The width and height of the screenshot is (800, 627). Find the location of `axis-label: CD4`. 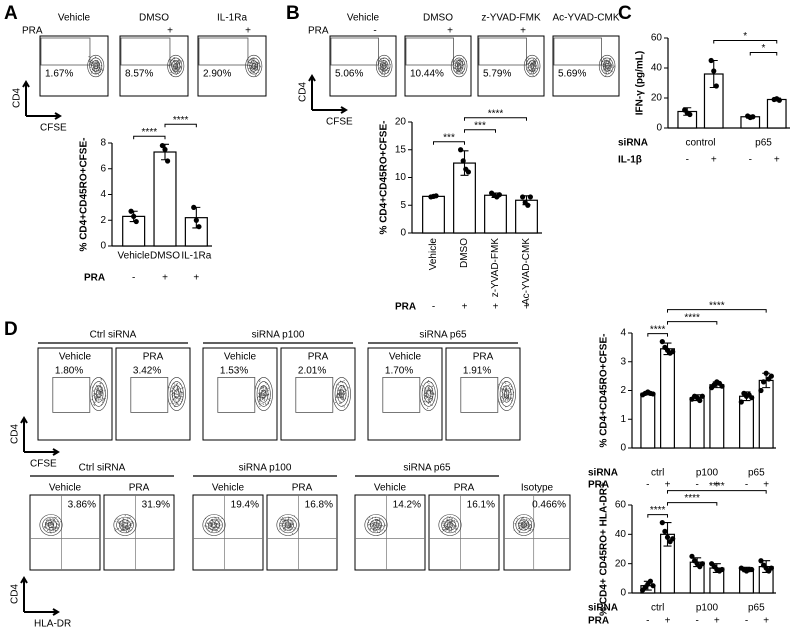

axis-label: CD4 is located at coordinates (15, 434).